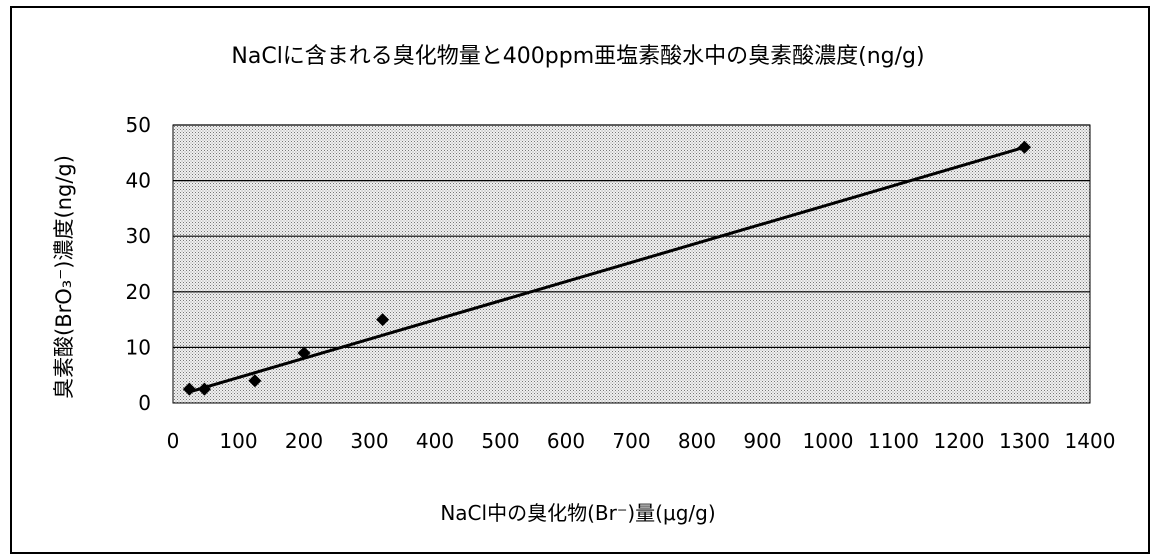 The height and width of the screenshot is (559, 1156). Describe the element at coordinates (893, 441) in the screenshot. I see `x-tick-label: 1100` at that location.